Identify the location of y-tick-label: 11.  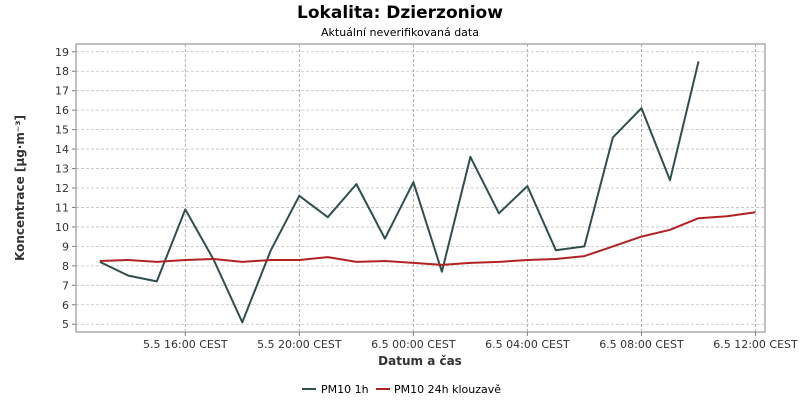
(62, 207).